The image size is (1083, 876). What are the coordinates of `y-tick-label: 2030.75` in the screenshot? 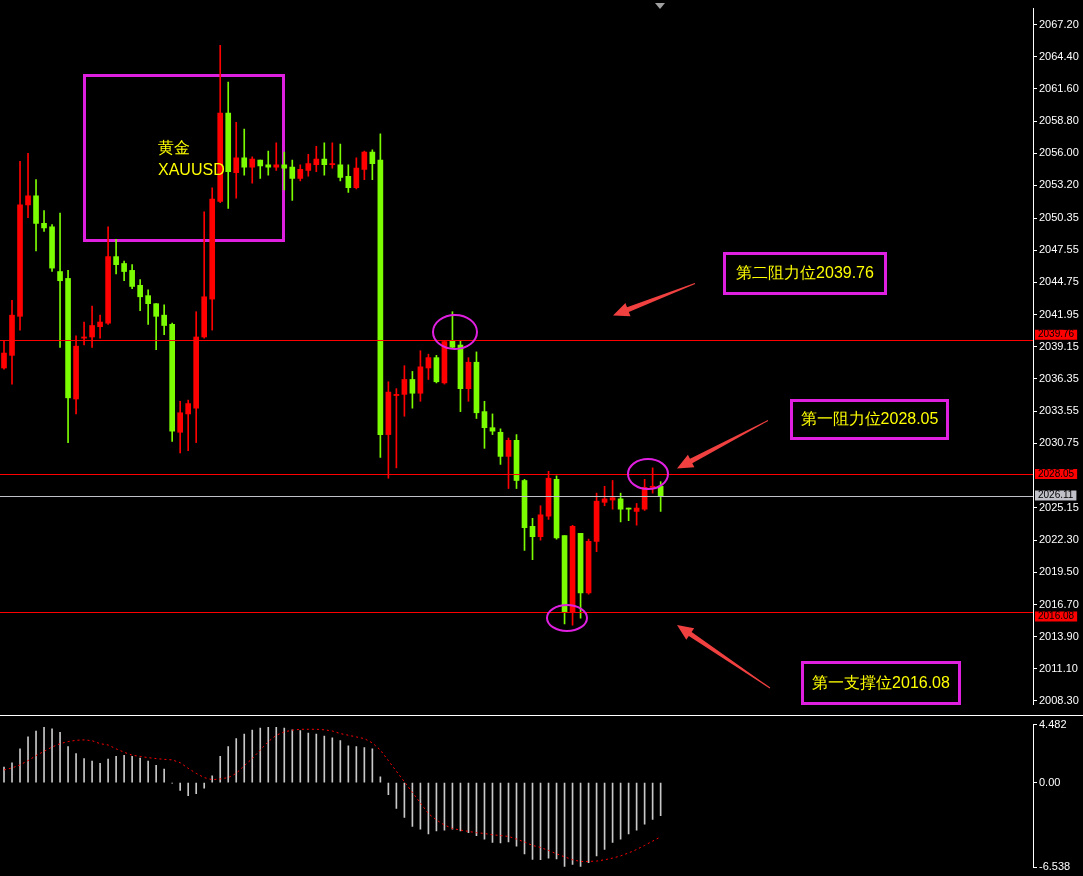 It's located at (1059, 442).